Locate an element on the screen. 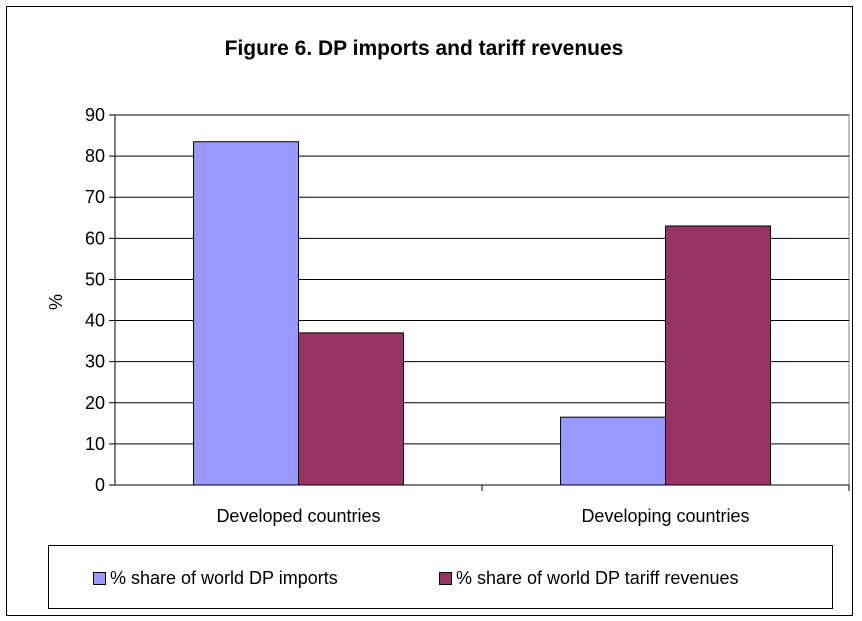  chart-title: Figure 6. DP imports and tariff revenues is located at coordinates (424, 48).